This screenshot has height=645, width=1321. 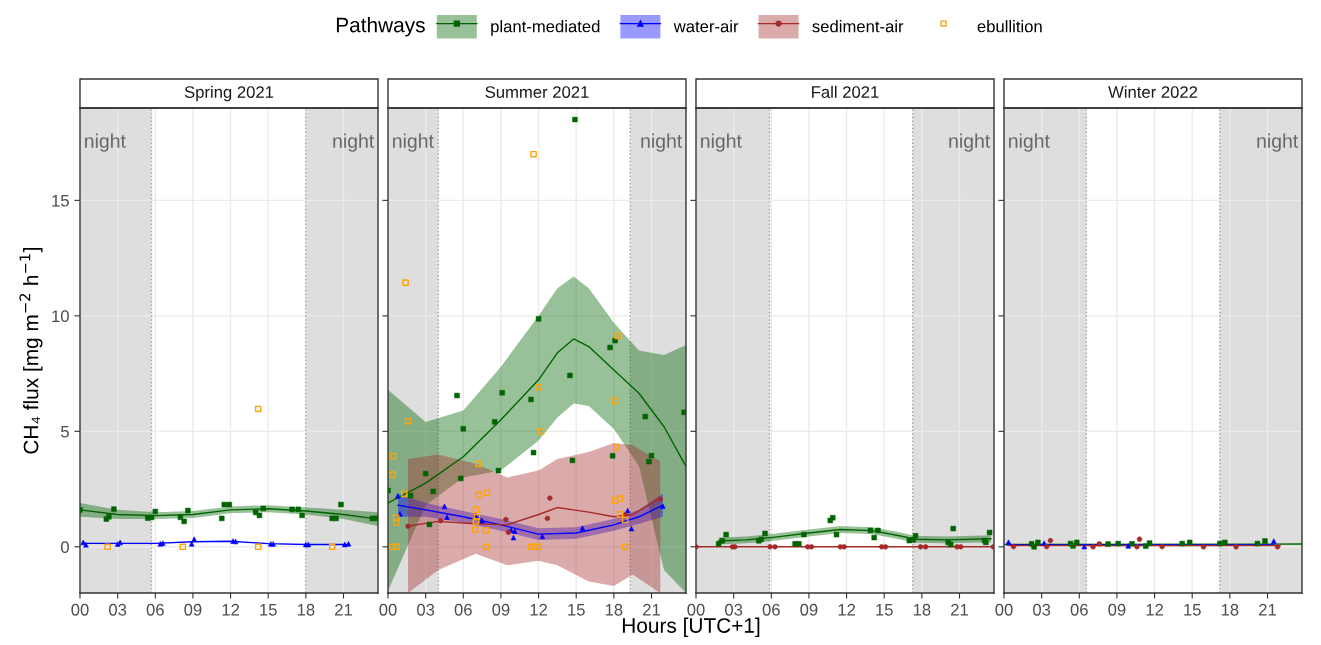 What do you see at coordinates (1153, 91) in the screenshot?
I see `chart-title: Winter 2022` at bounding box center [1153, 91].